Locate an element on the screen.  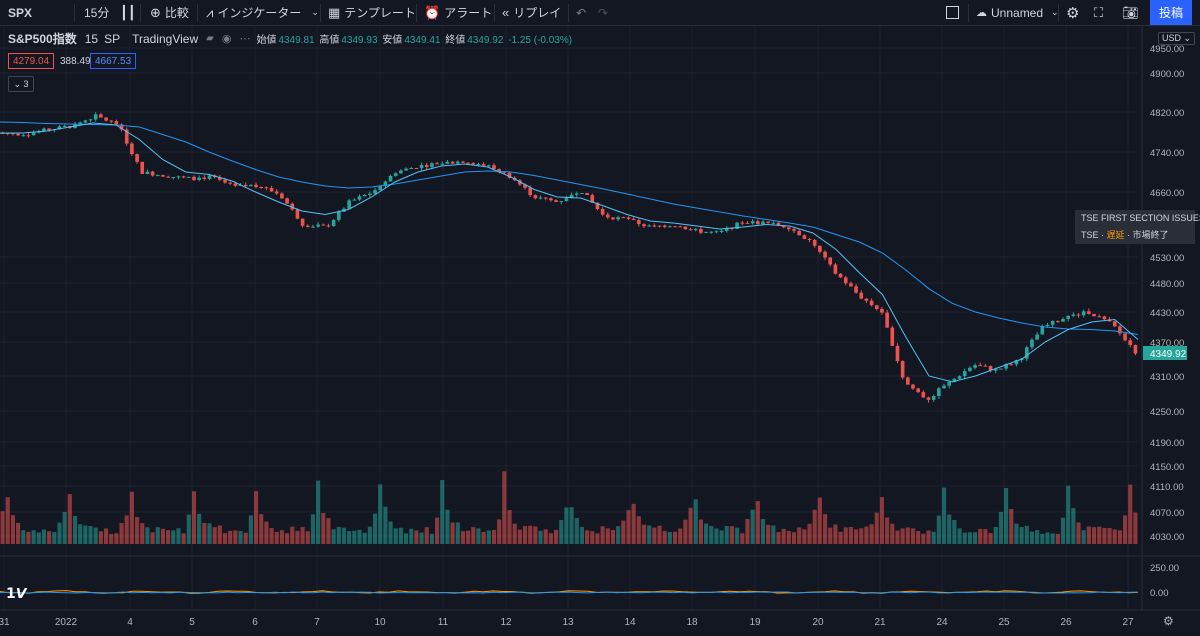
currency-button: USD ⌄ is located at coordinates (1177, 38).